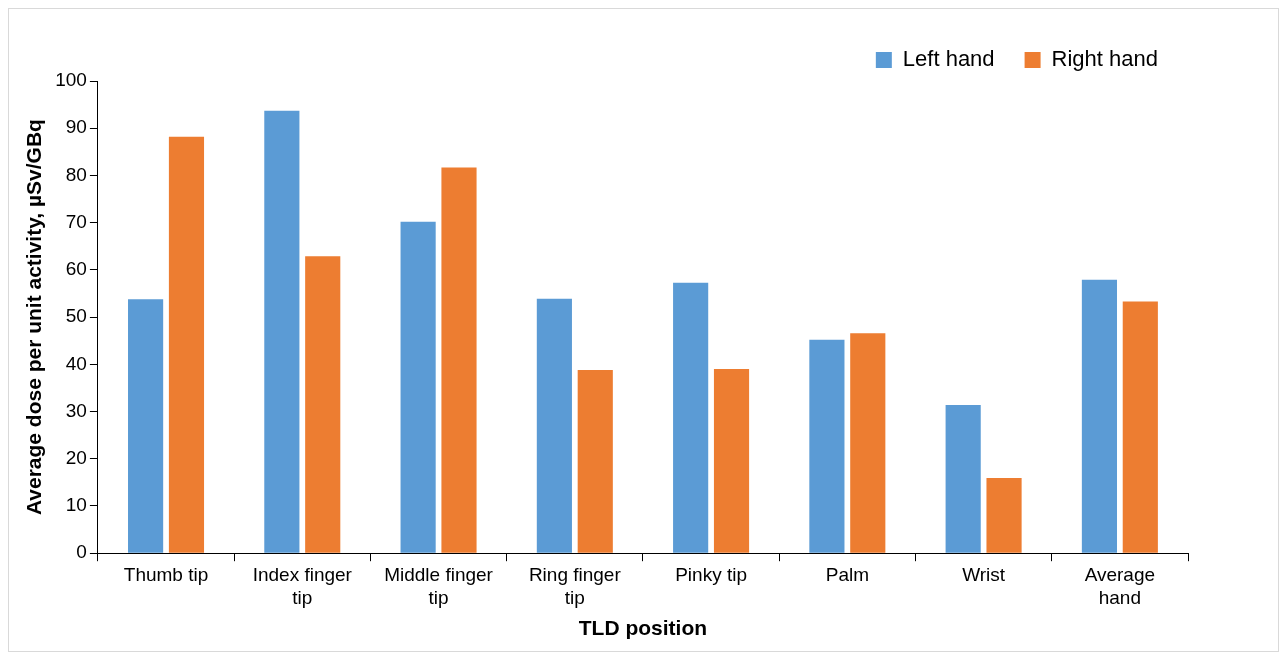 Image resolution: width=1283 pixels, height=654 pixels. Describe the element at coordinates (575, 585) in the screenshot. I see `x-tick-label: Ring finger tip` at that location.